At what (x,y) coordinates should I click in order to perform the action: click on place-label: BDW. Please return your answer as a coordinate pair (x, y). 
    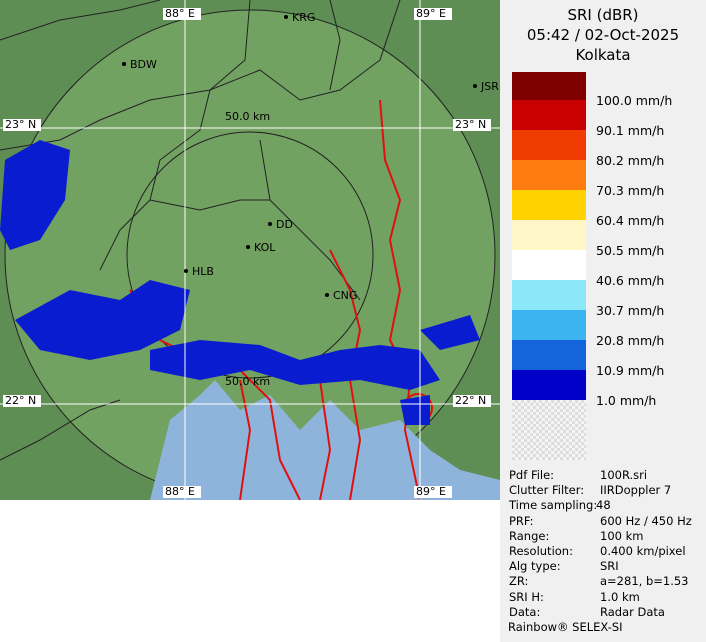
    Looking at the image, I should click on (143, 64).